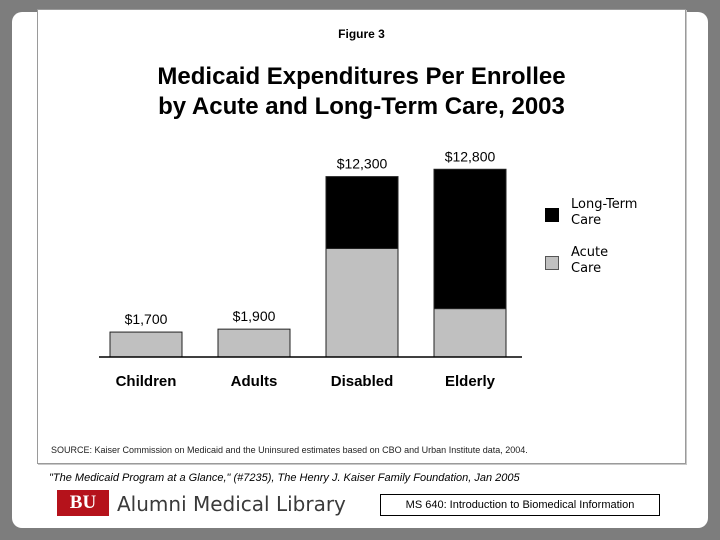 Image resolution: width=720 pixels, height=540 pixels. What do you see at coordinates (361, 106) in the screenshot?
I see `chart-title-line-2: by Acute and Long-Term Care, 2003` at bounding box center [361, 106].